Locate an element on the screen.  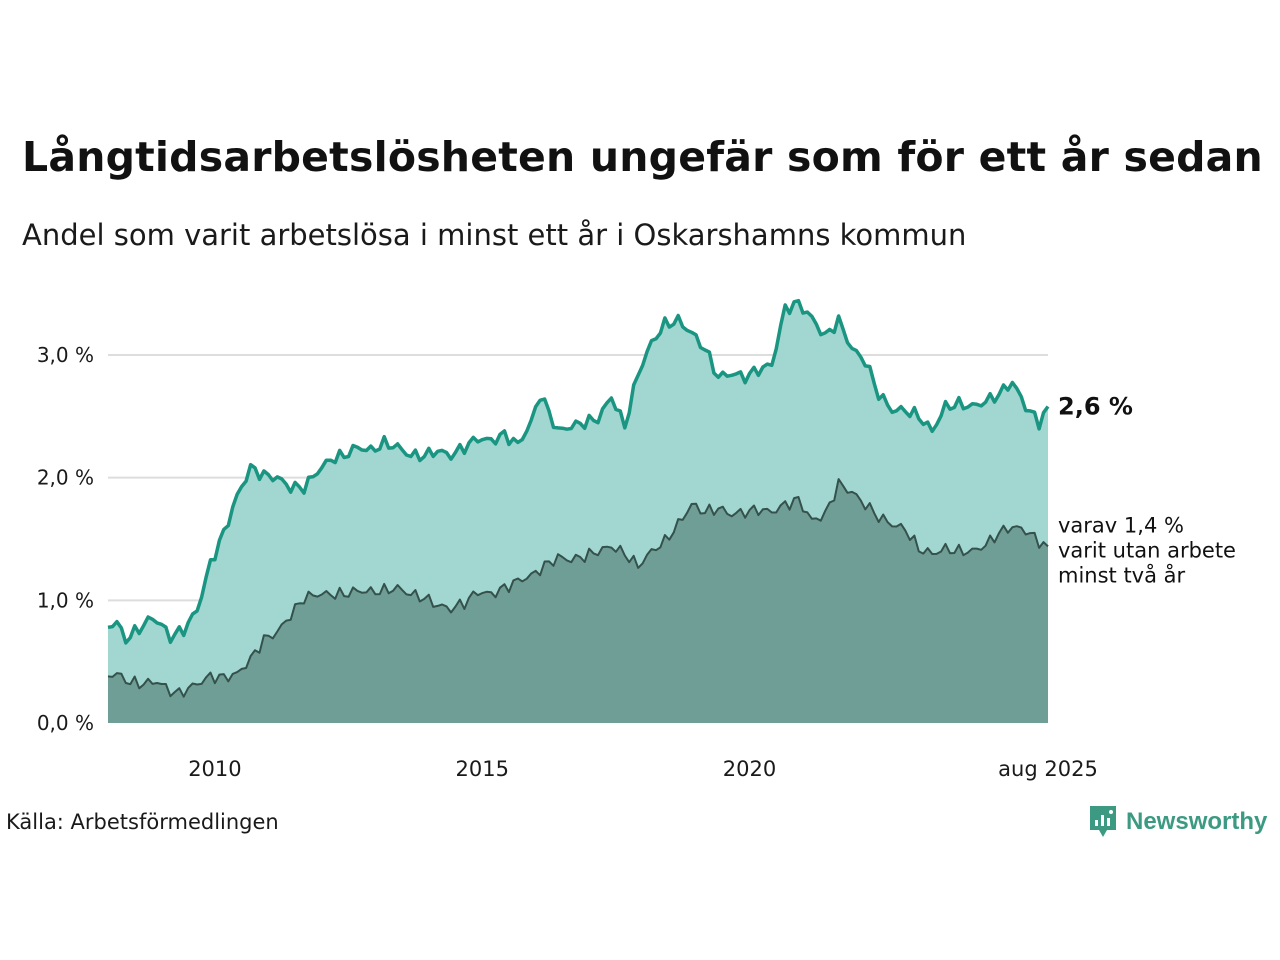
end-value-label: 2,6 % is located at coordinates (1095, 407).